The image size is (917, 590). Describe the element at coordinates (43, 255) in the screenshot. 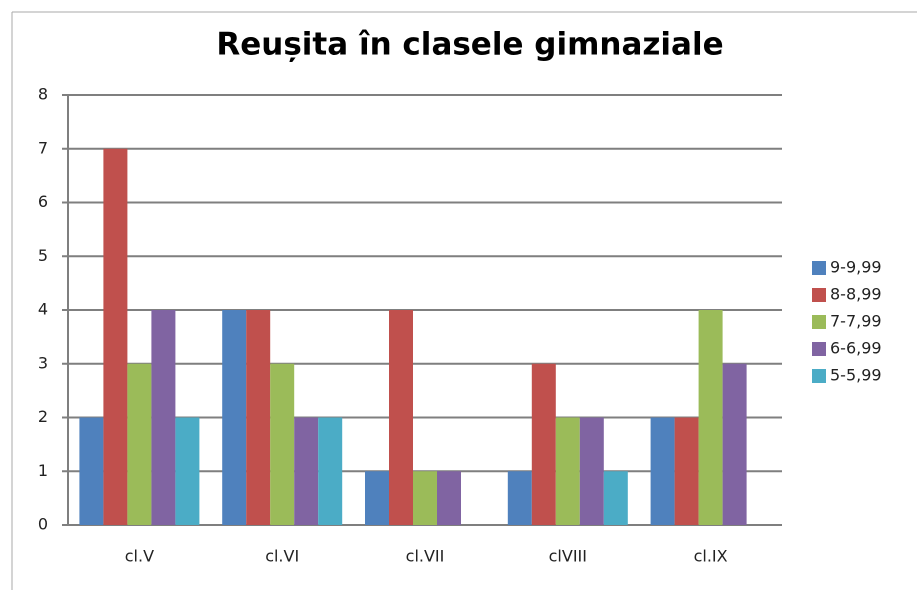

I see `y-tick-label: 5` at that location.